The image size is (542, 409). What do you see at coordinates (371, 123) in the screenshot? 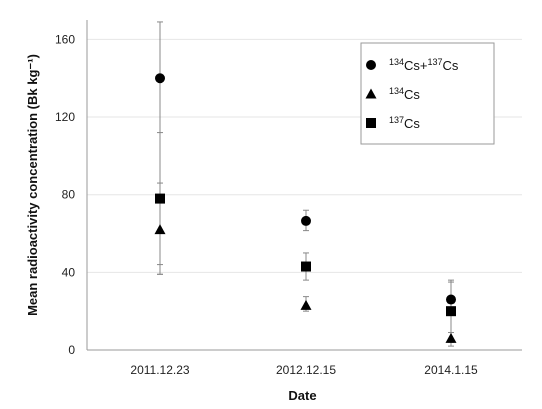
I see `legend-marker-square` at bounding box center [371, 123].